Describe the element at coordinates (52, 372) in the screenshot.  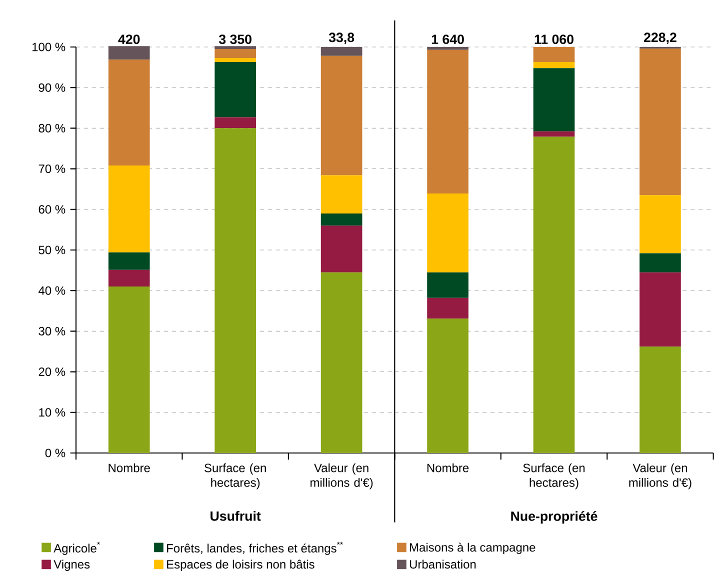
I see `y-tick-label: 20 %` at that location.